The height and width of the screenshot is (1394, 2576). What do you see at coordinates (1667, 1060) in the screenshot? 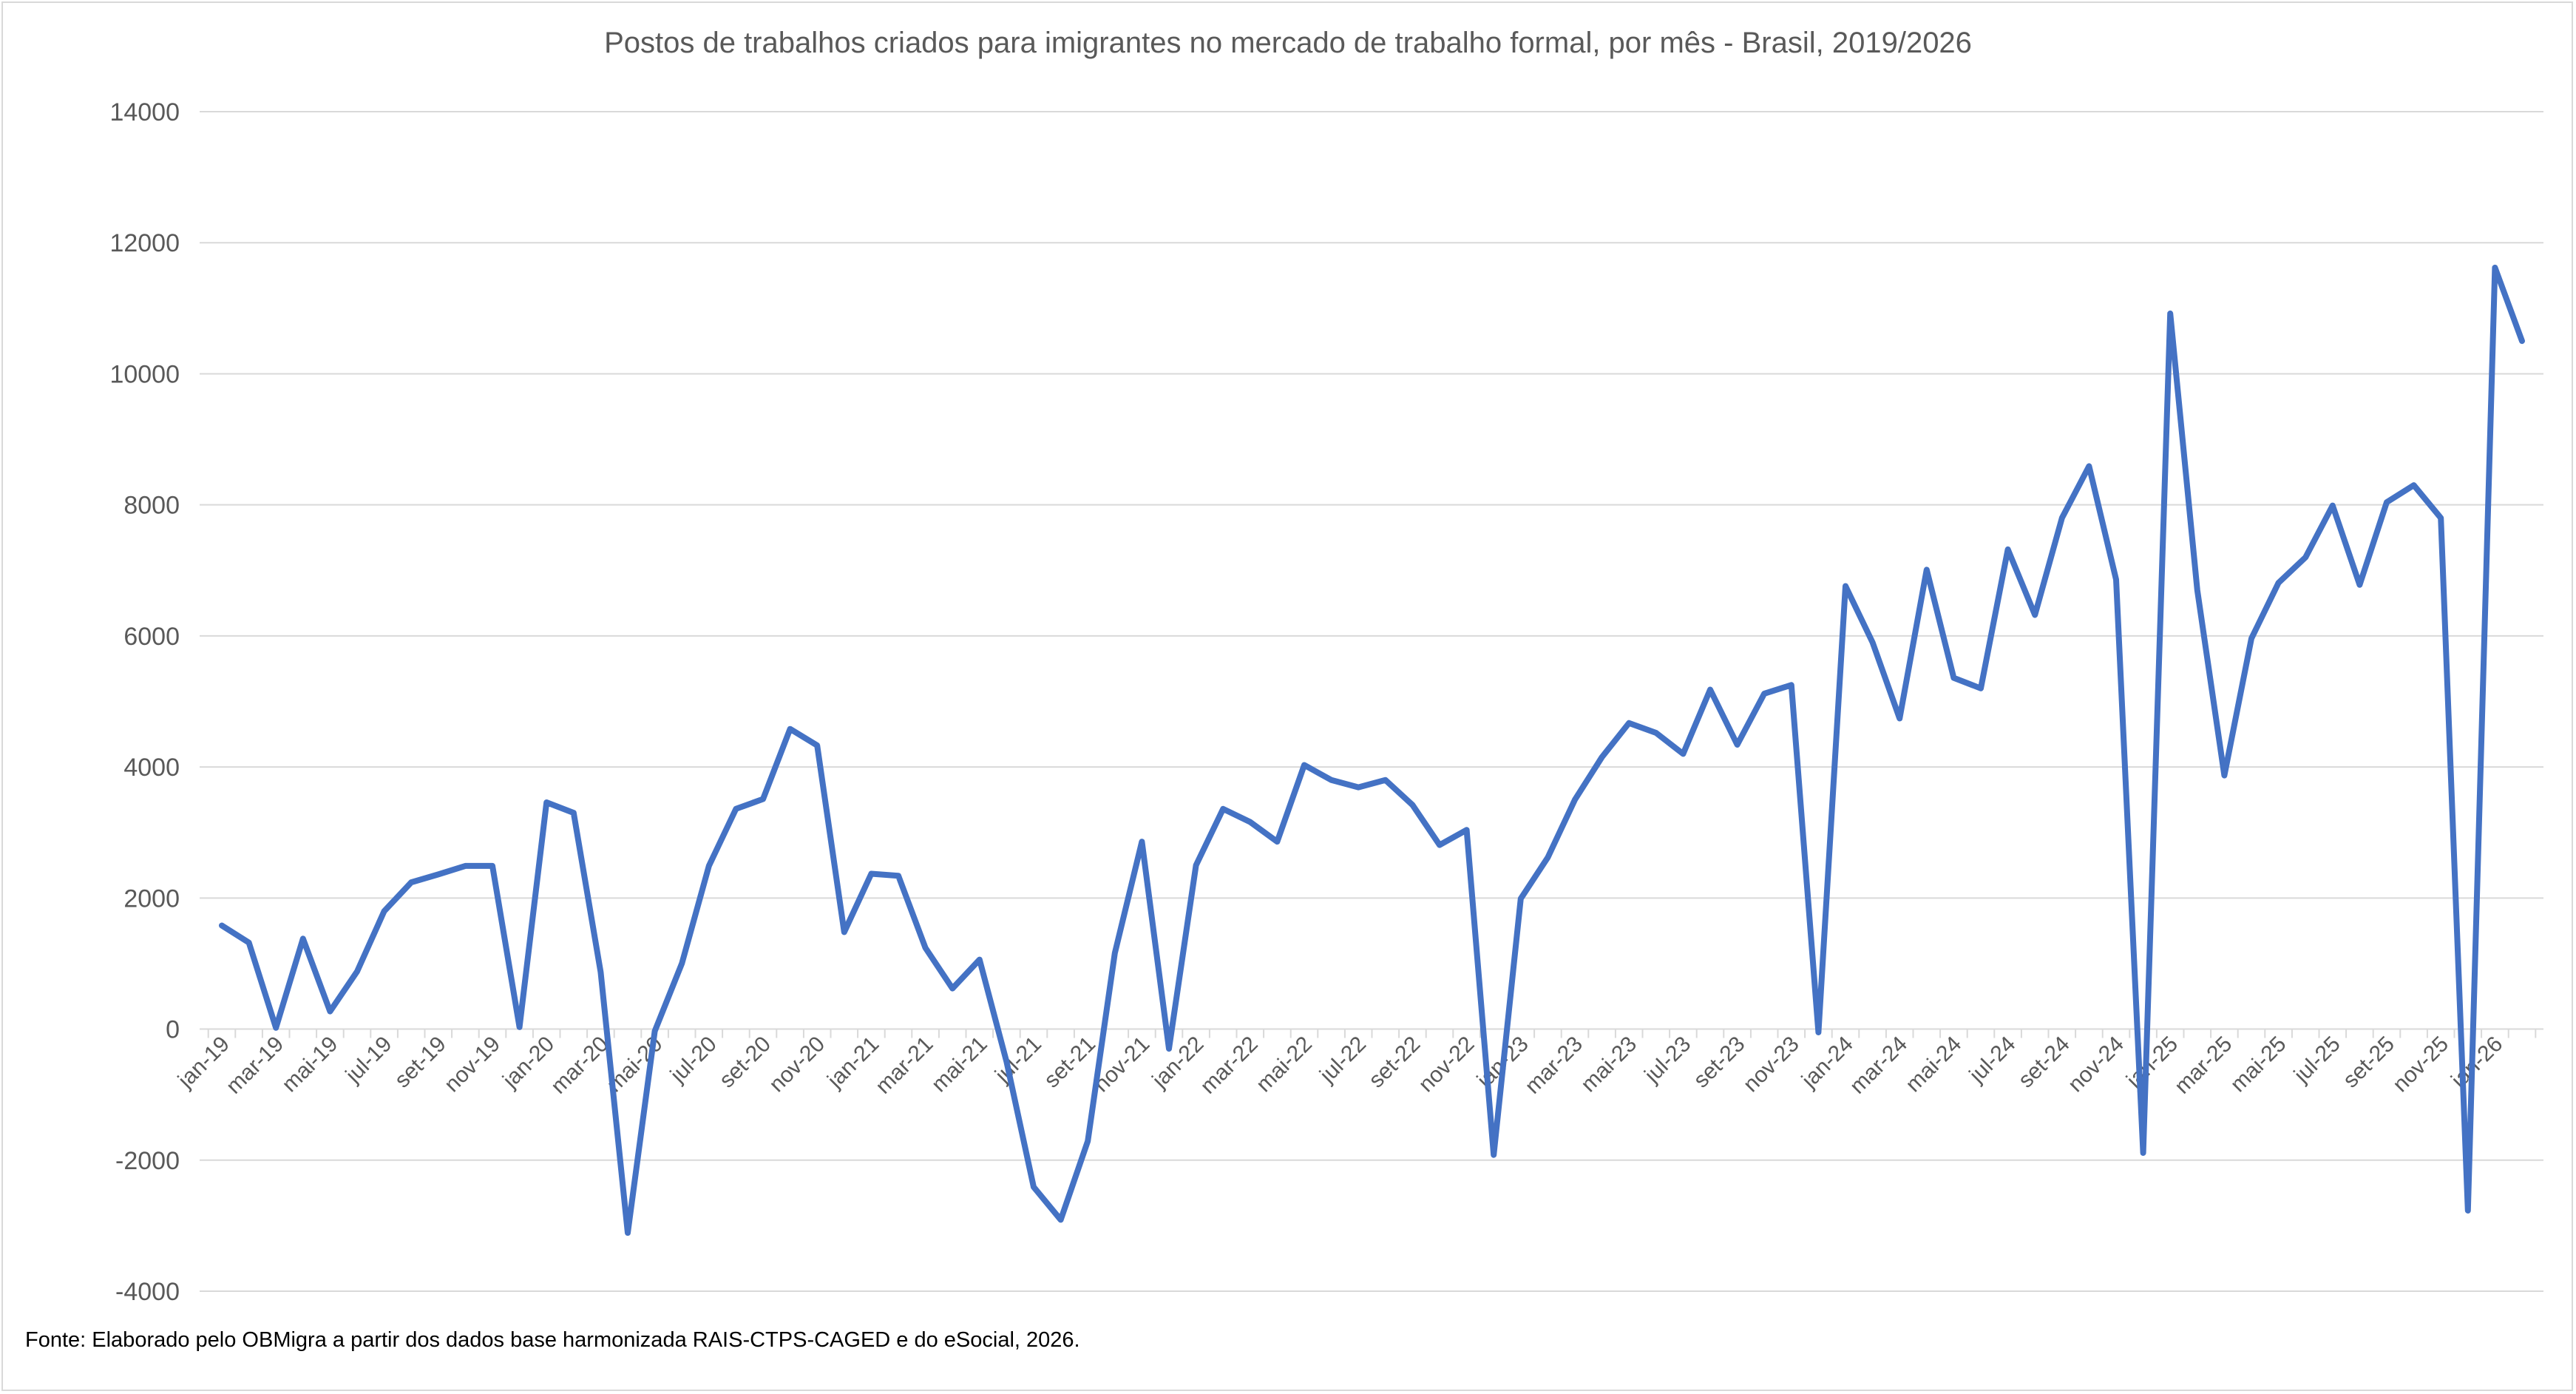
I see `x-tick-label: jul-23` at bounding box center [1667, 1060].